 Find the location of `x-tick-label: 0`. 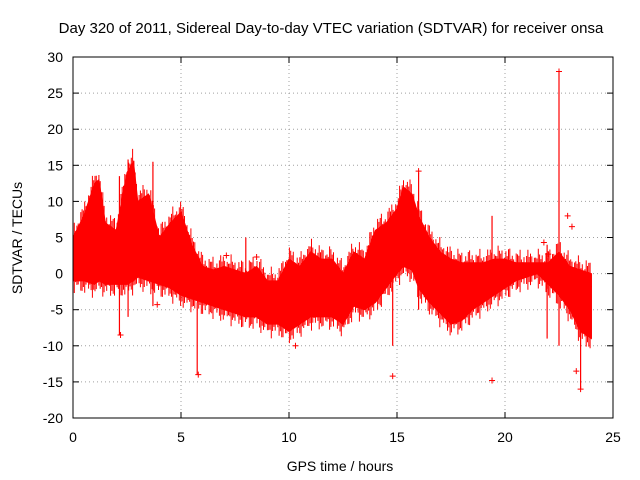

x-tick-label: 0 is located at coordinates (73, 437).